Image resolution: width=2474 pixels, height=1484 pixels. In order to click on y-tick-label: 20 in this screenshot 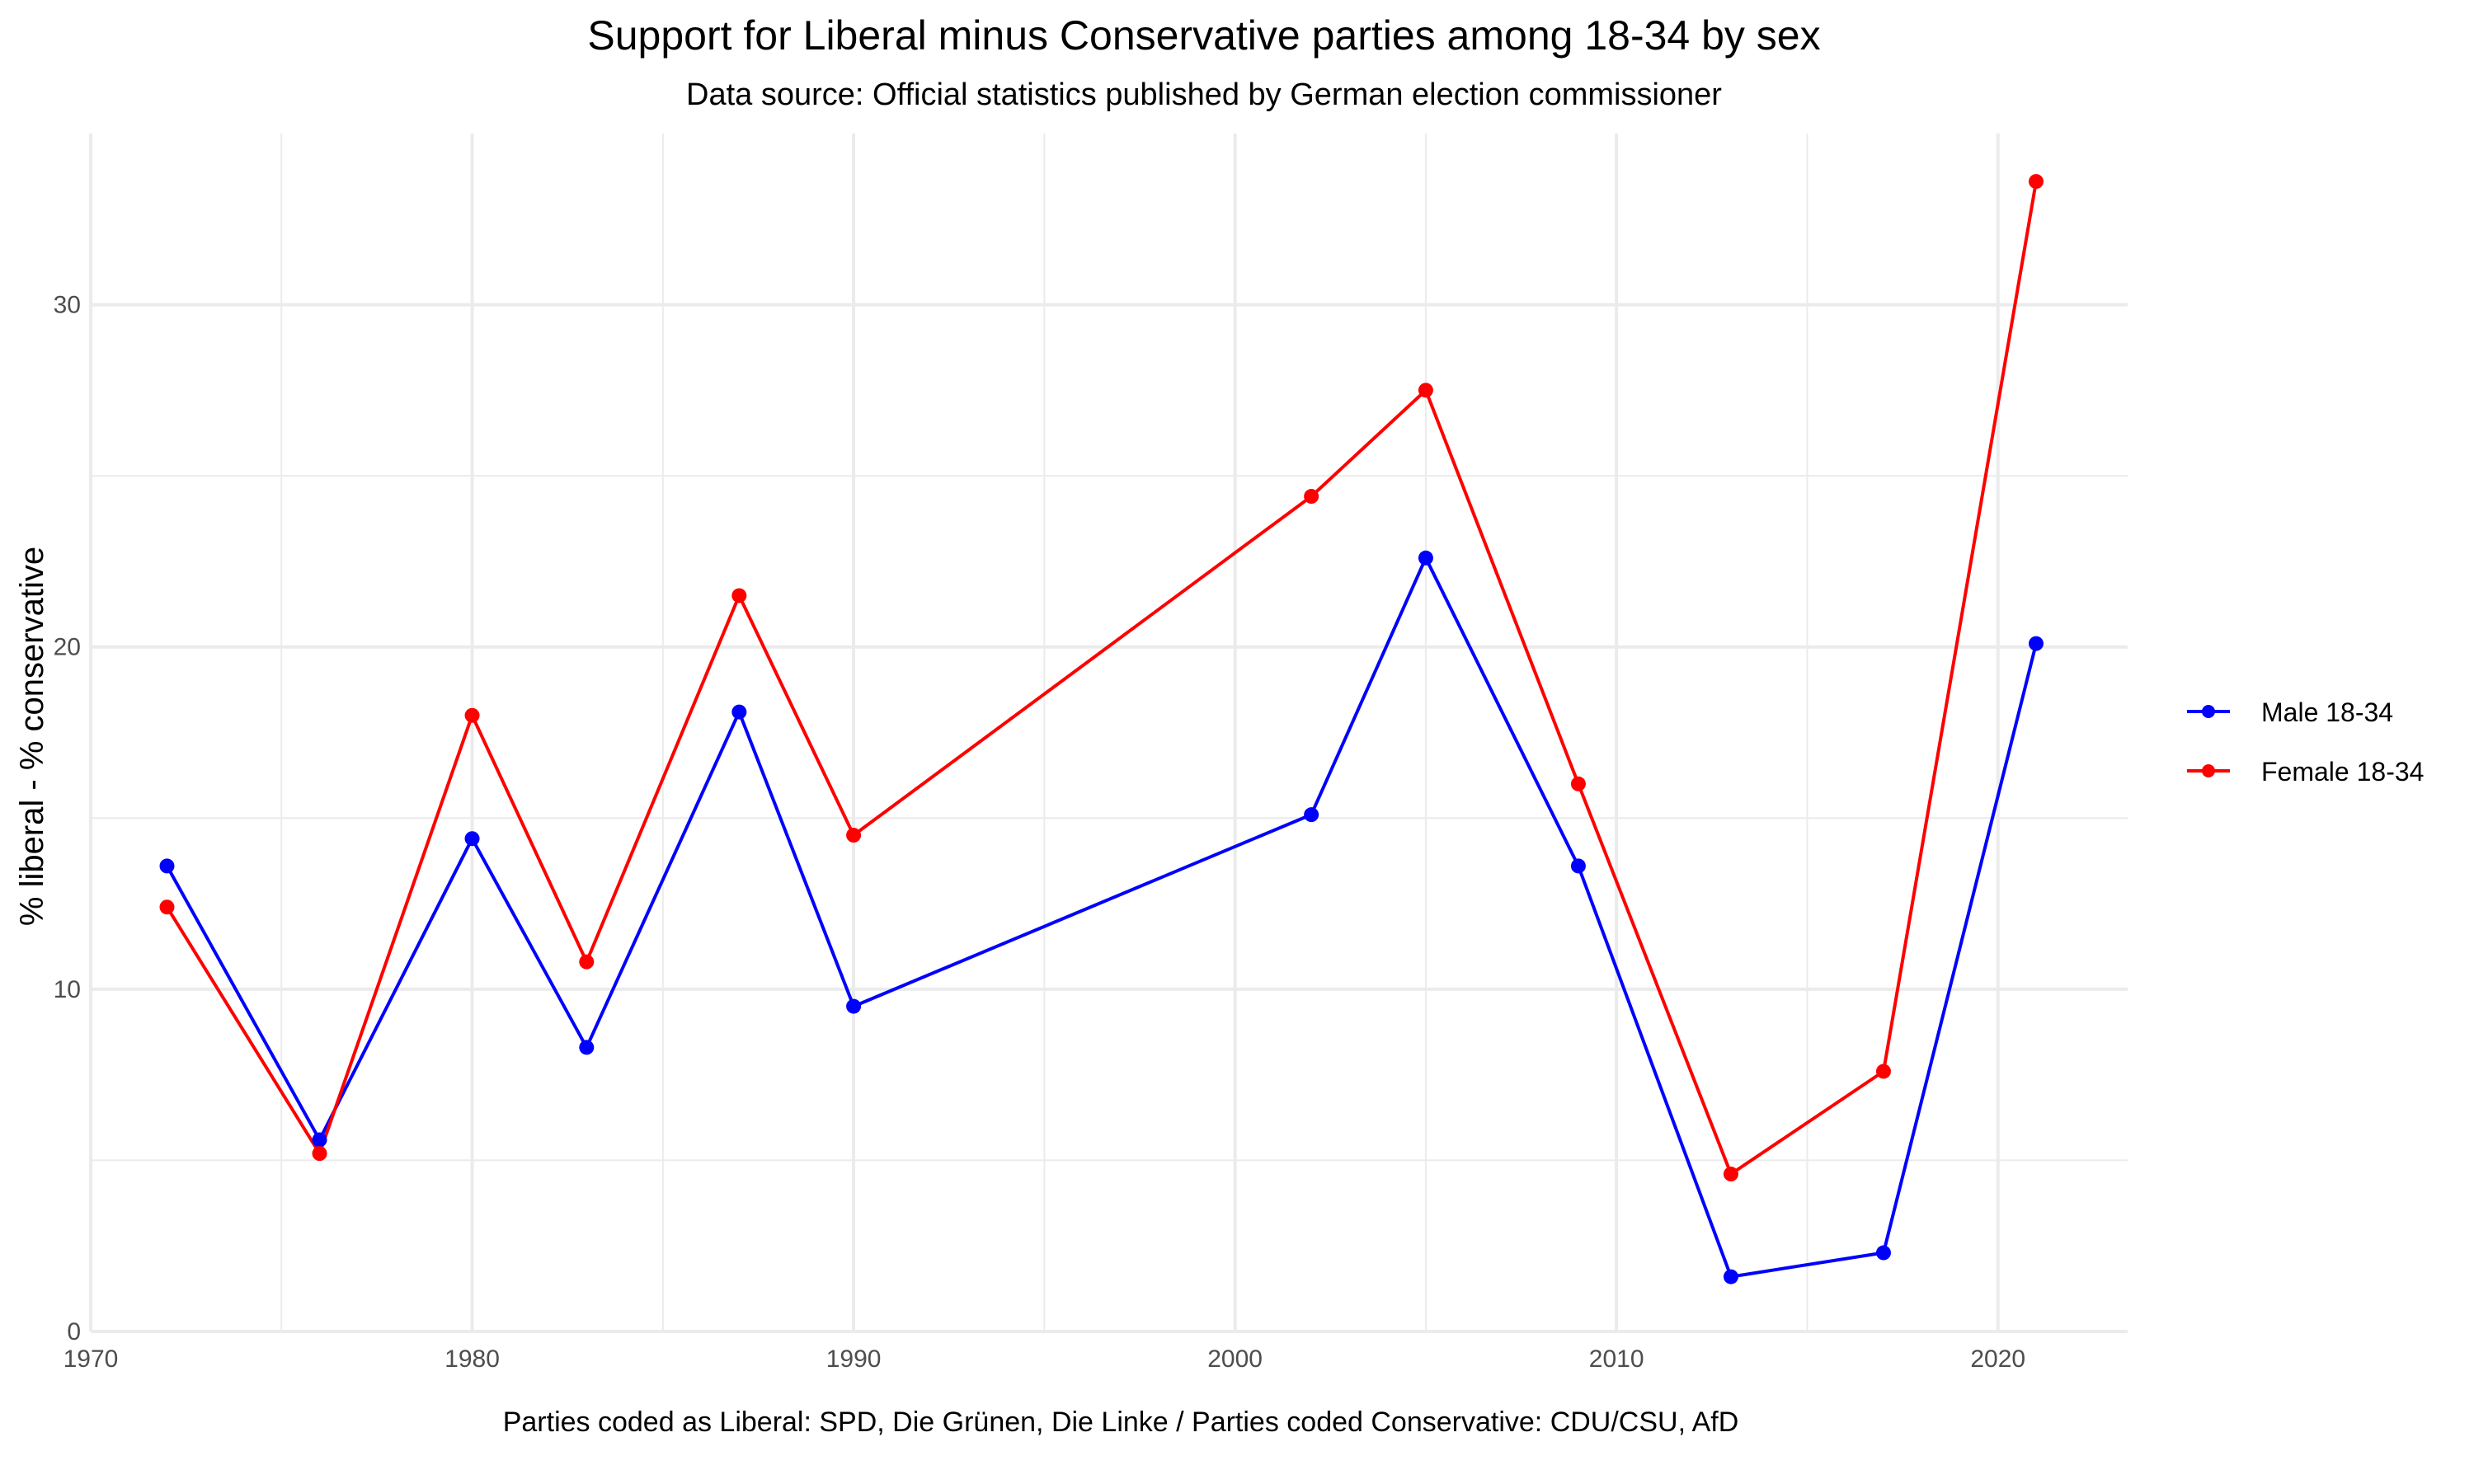, I will do `click(67, 647)`.